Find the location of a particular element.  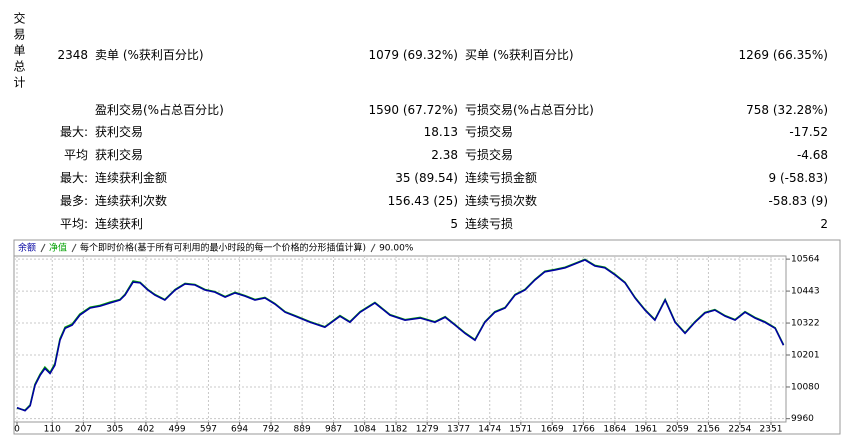

x-tick-label: 2351 is located at coordinates (771, 430).